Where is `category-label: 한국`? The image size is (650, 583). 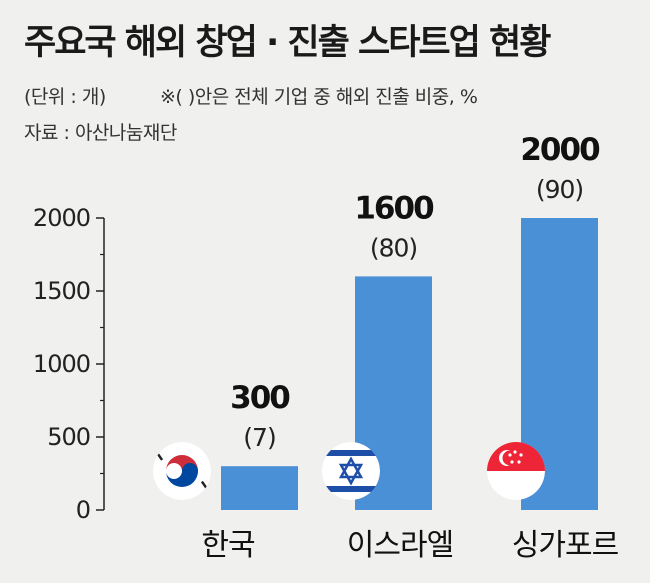 category-label: 한국 is located at coordinates (228, 545).